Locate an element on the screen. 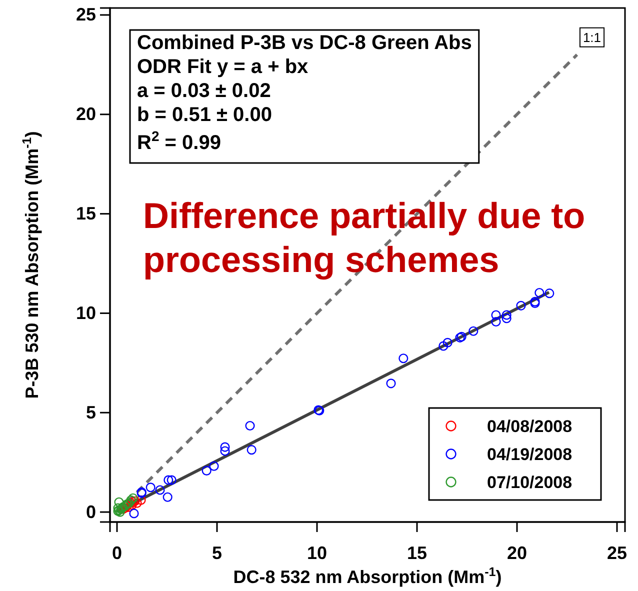  annotation: b = 0.51 ± 0.00 is located at coordinates (204, 115).